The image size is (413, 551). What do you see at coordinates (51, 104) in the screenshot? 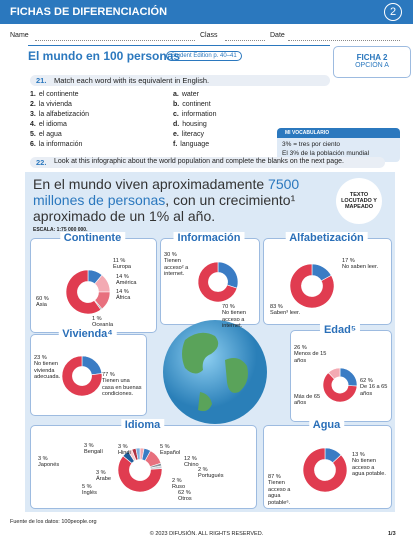
I see `match-item: 2. la vivienda` at bounding box center [51, 104].